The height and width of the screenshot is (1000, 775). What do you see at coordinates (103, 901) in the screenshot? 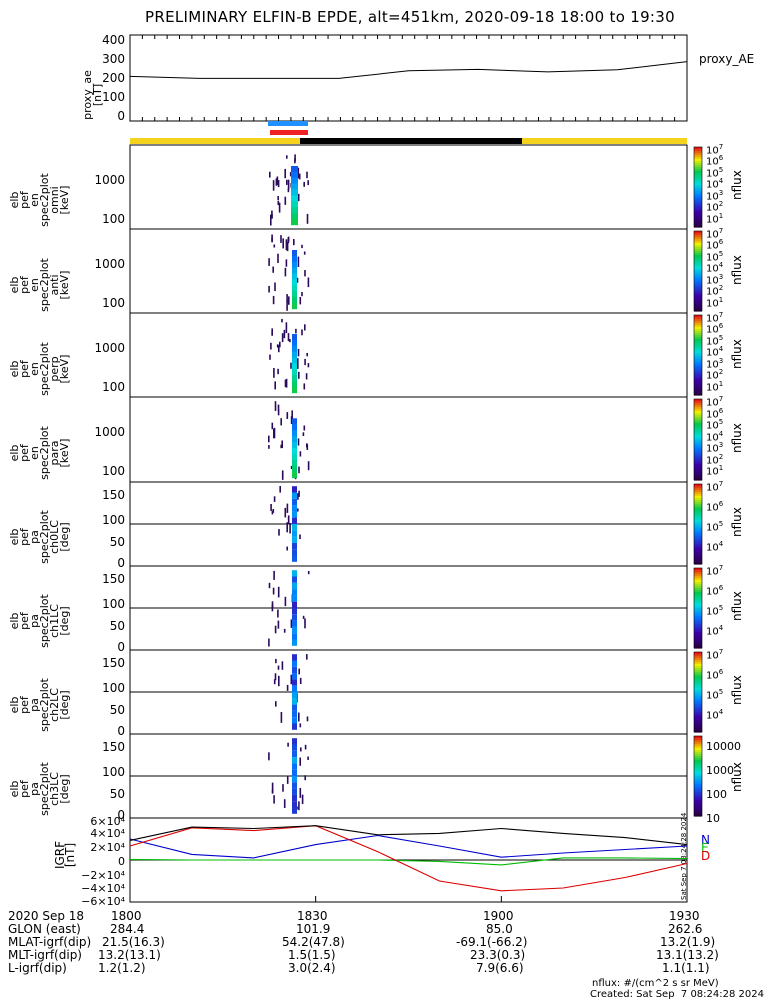
I see `igrf-tick-m6e4: −6×10⁴` at bounding box center [103, 901].